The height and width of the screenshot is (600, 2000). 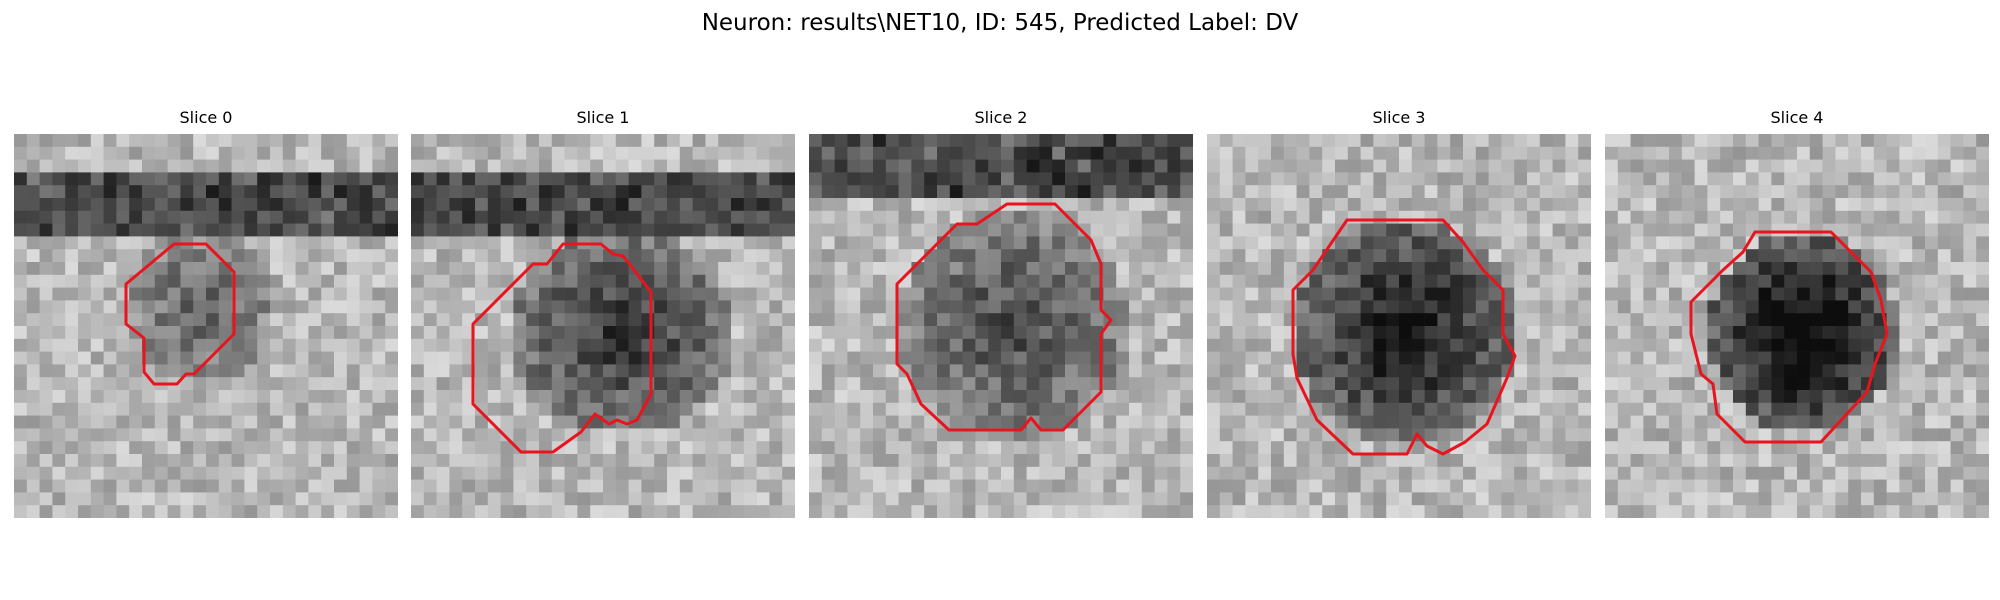 I want to click on slice-panel-3: Slice 3, so click(x=1399, y=313).